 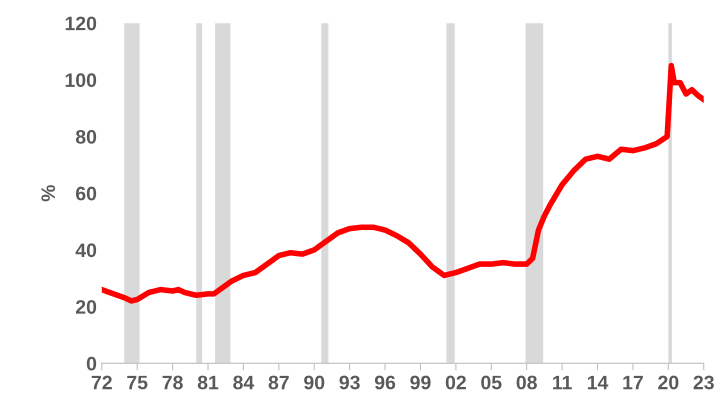 I want to click on x-tick-label: 14, so click(x=598, y=383).